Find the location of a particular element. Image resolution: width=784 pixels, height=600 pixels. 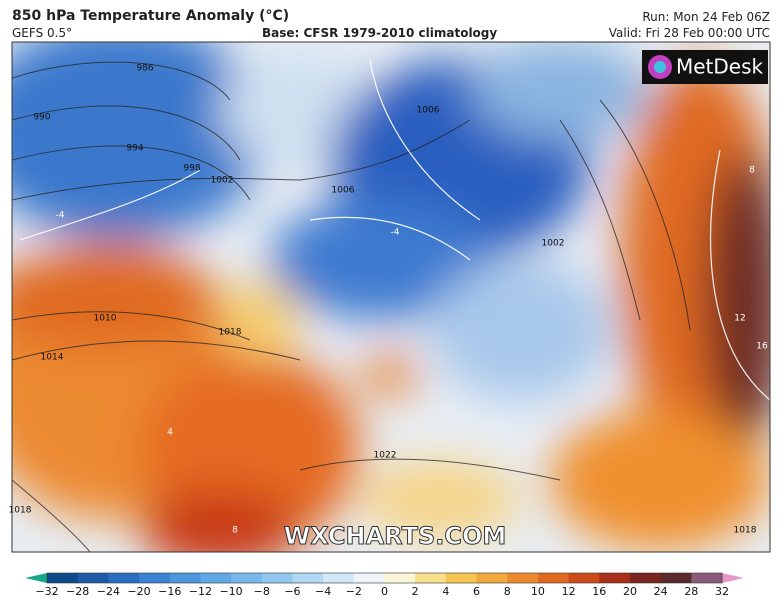

colorbar-tick-label: −2 is located at coordinates (354, 591).